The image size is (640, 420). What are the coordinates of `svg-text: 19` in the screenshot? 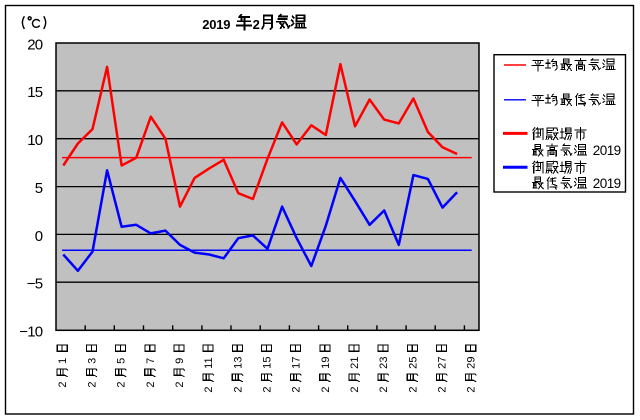 It's located at (326, 362).